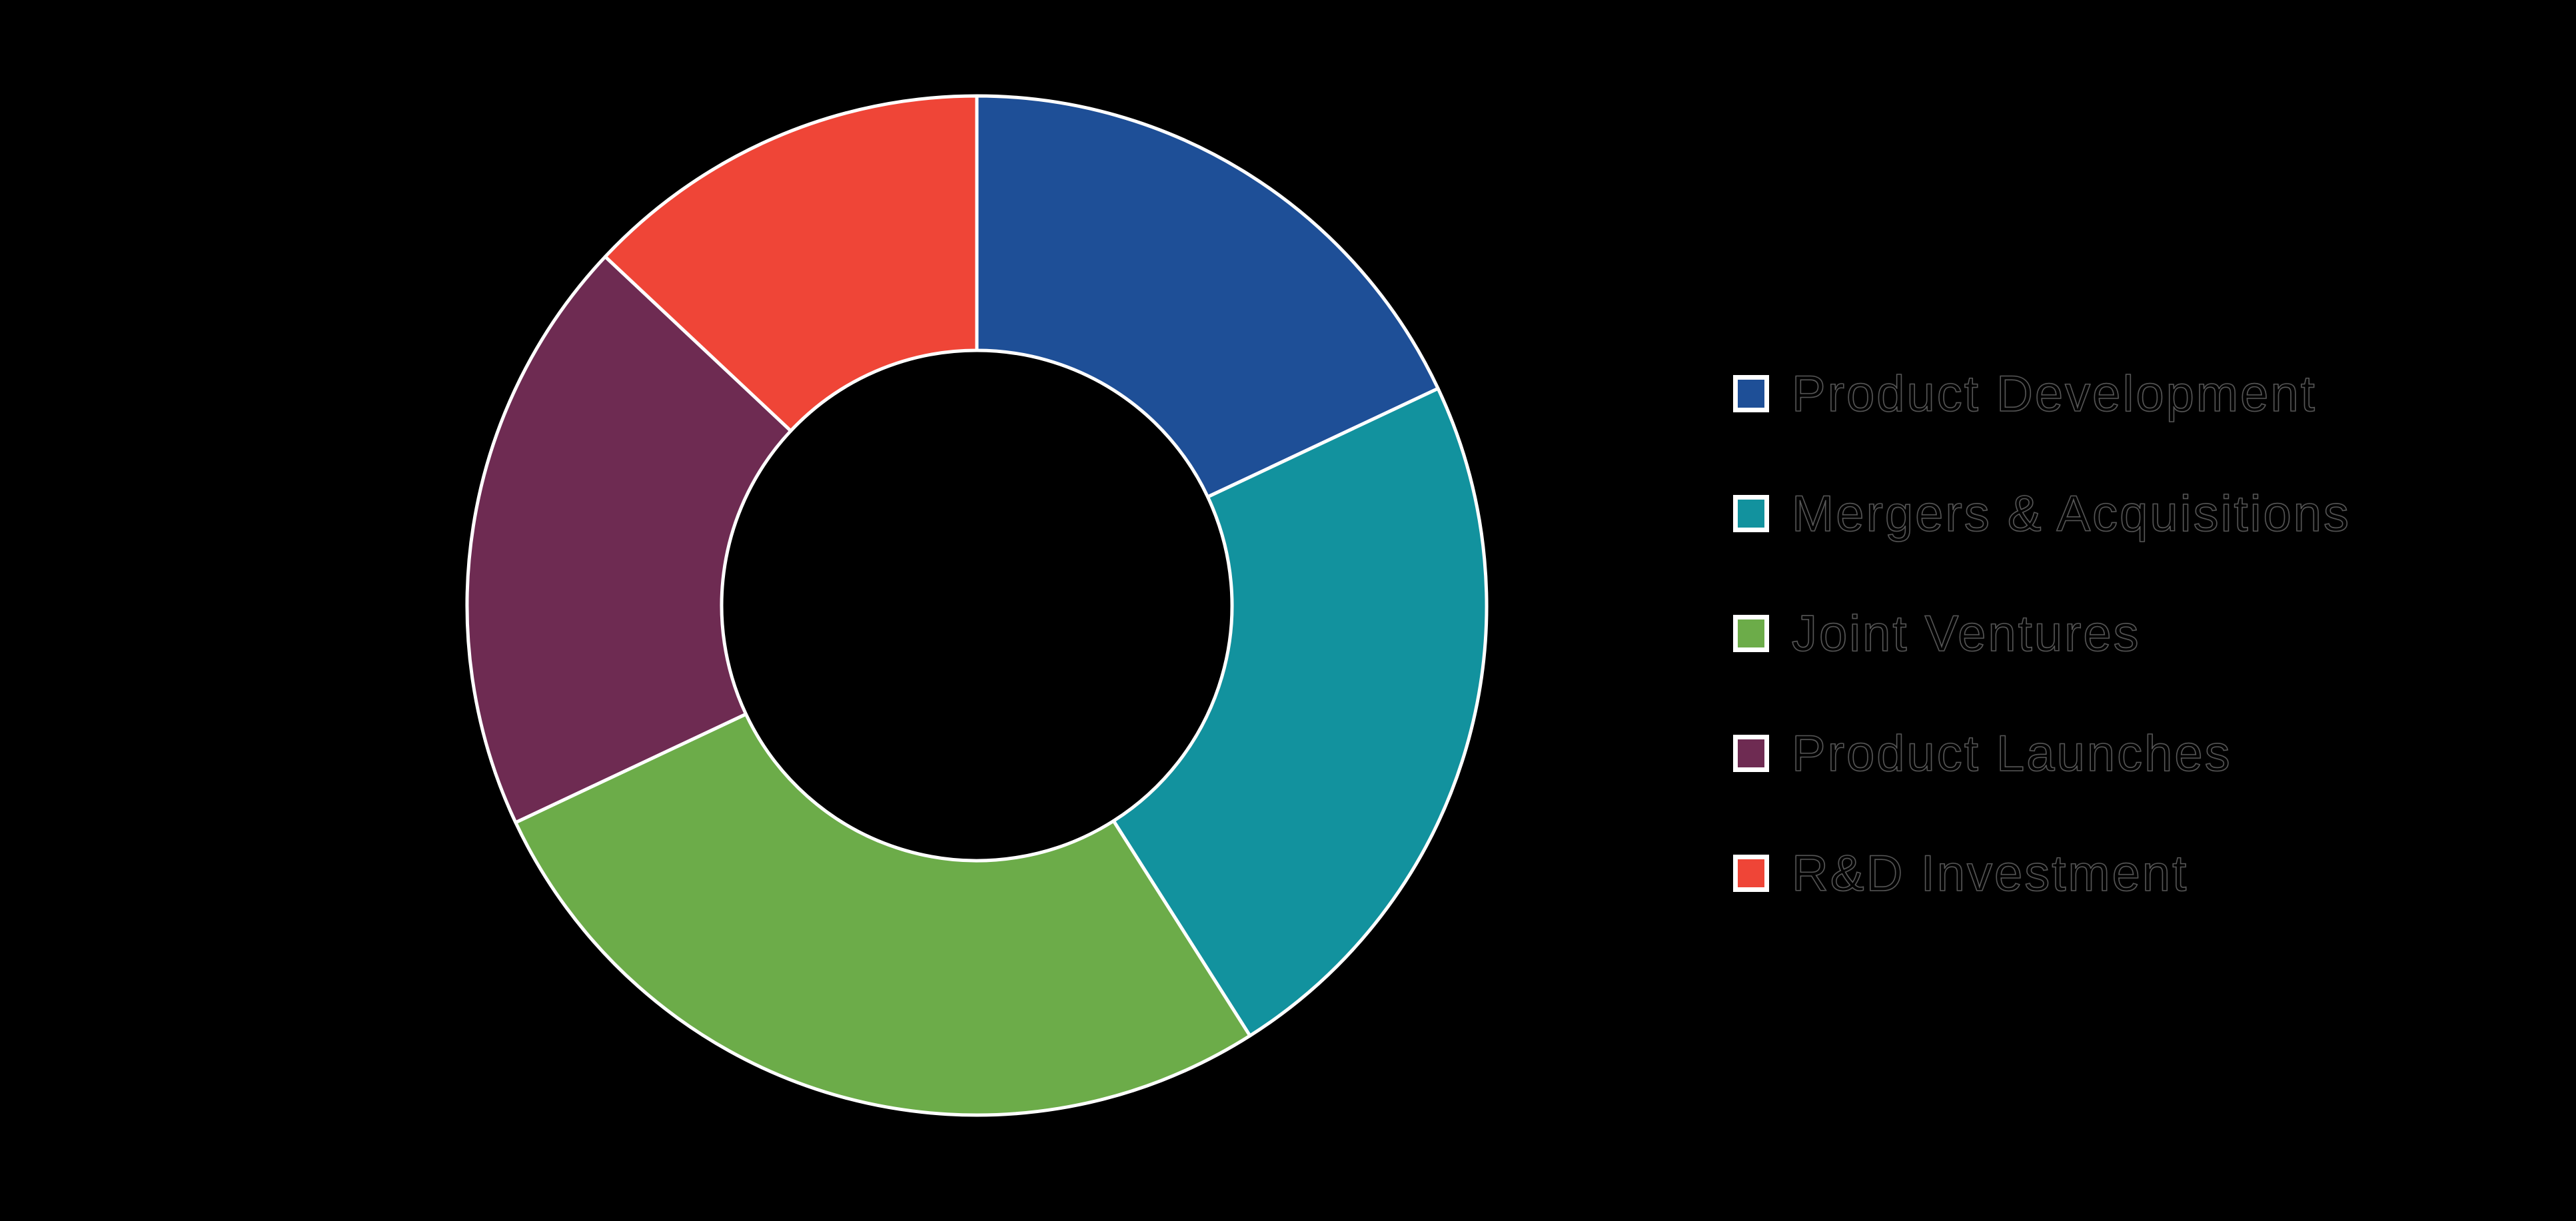  What do you see at coordinates (1207, 296) in the screenshot?
I see `donut-segment-product-development` at bounding box center [1207, 296].